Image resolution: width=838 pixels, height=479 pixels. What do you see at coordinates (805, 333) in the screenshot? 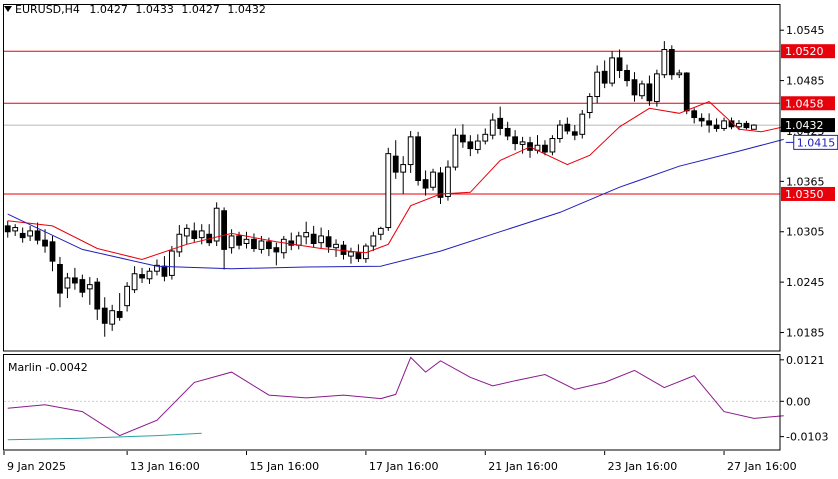
I see `price-tick-label: 1.0185` at bounding box center [805, 333].